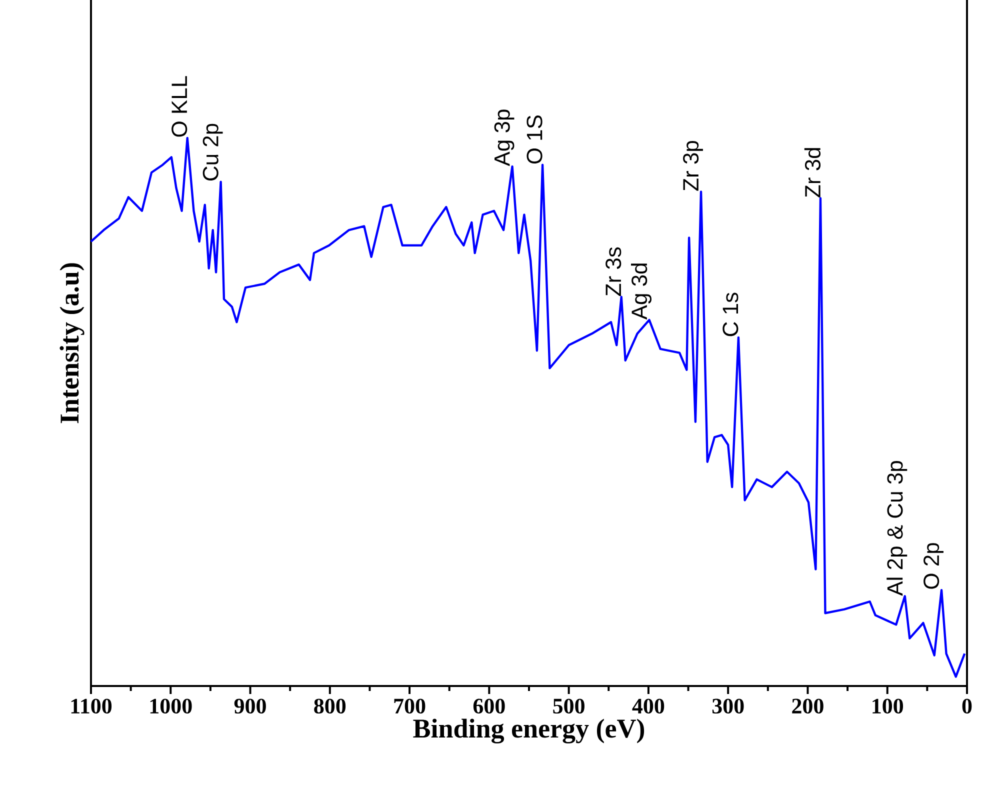  I want to click on annotation: O 1S, so click(534, 139).